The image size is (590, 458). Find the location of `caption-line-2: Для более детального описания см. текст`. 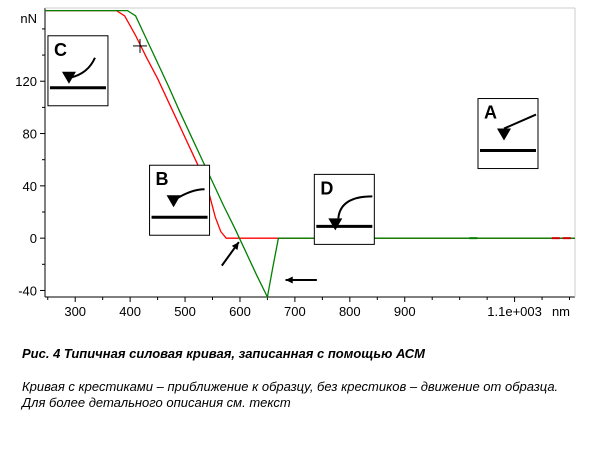

caption-line-2: Для более детального описания см. текст is located at coordinates (156, 402).